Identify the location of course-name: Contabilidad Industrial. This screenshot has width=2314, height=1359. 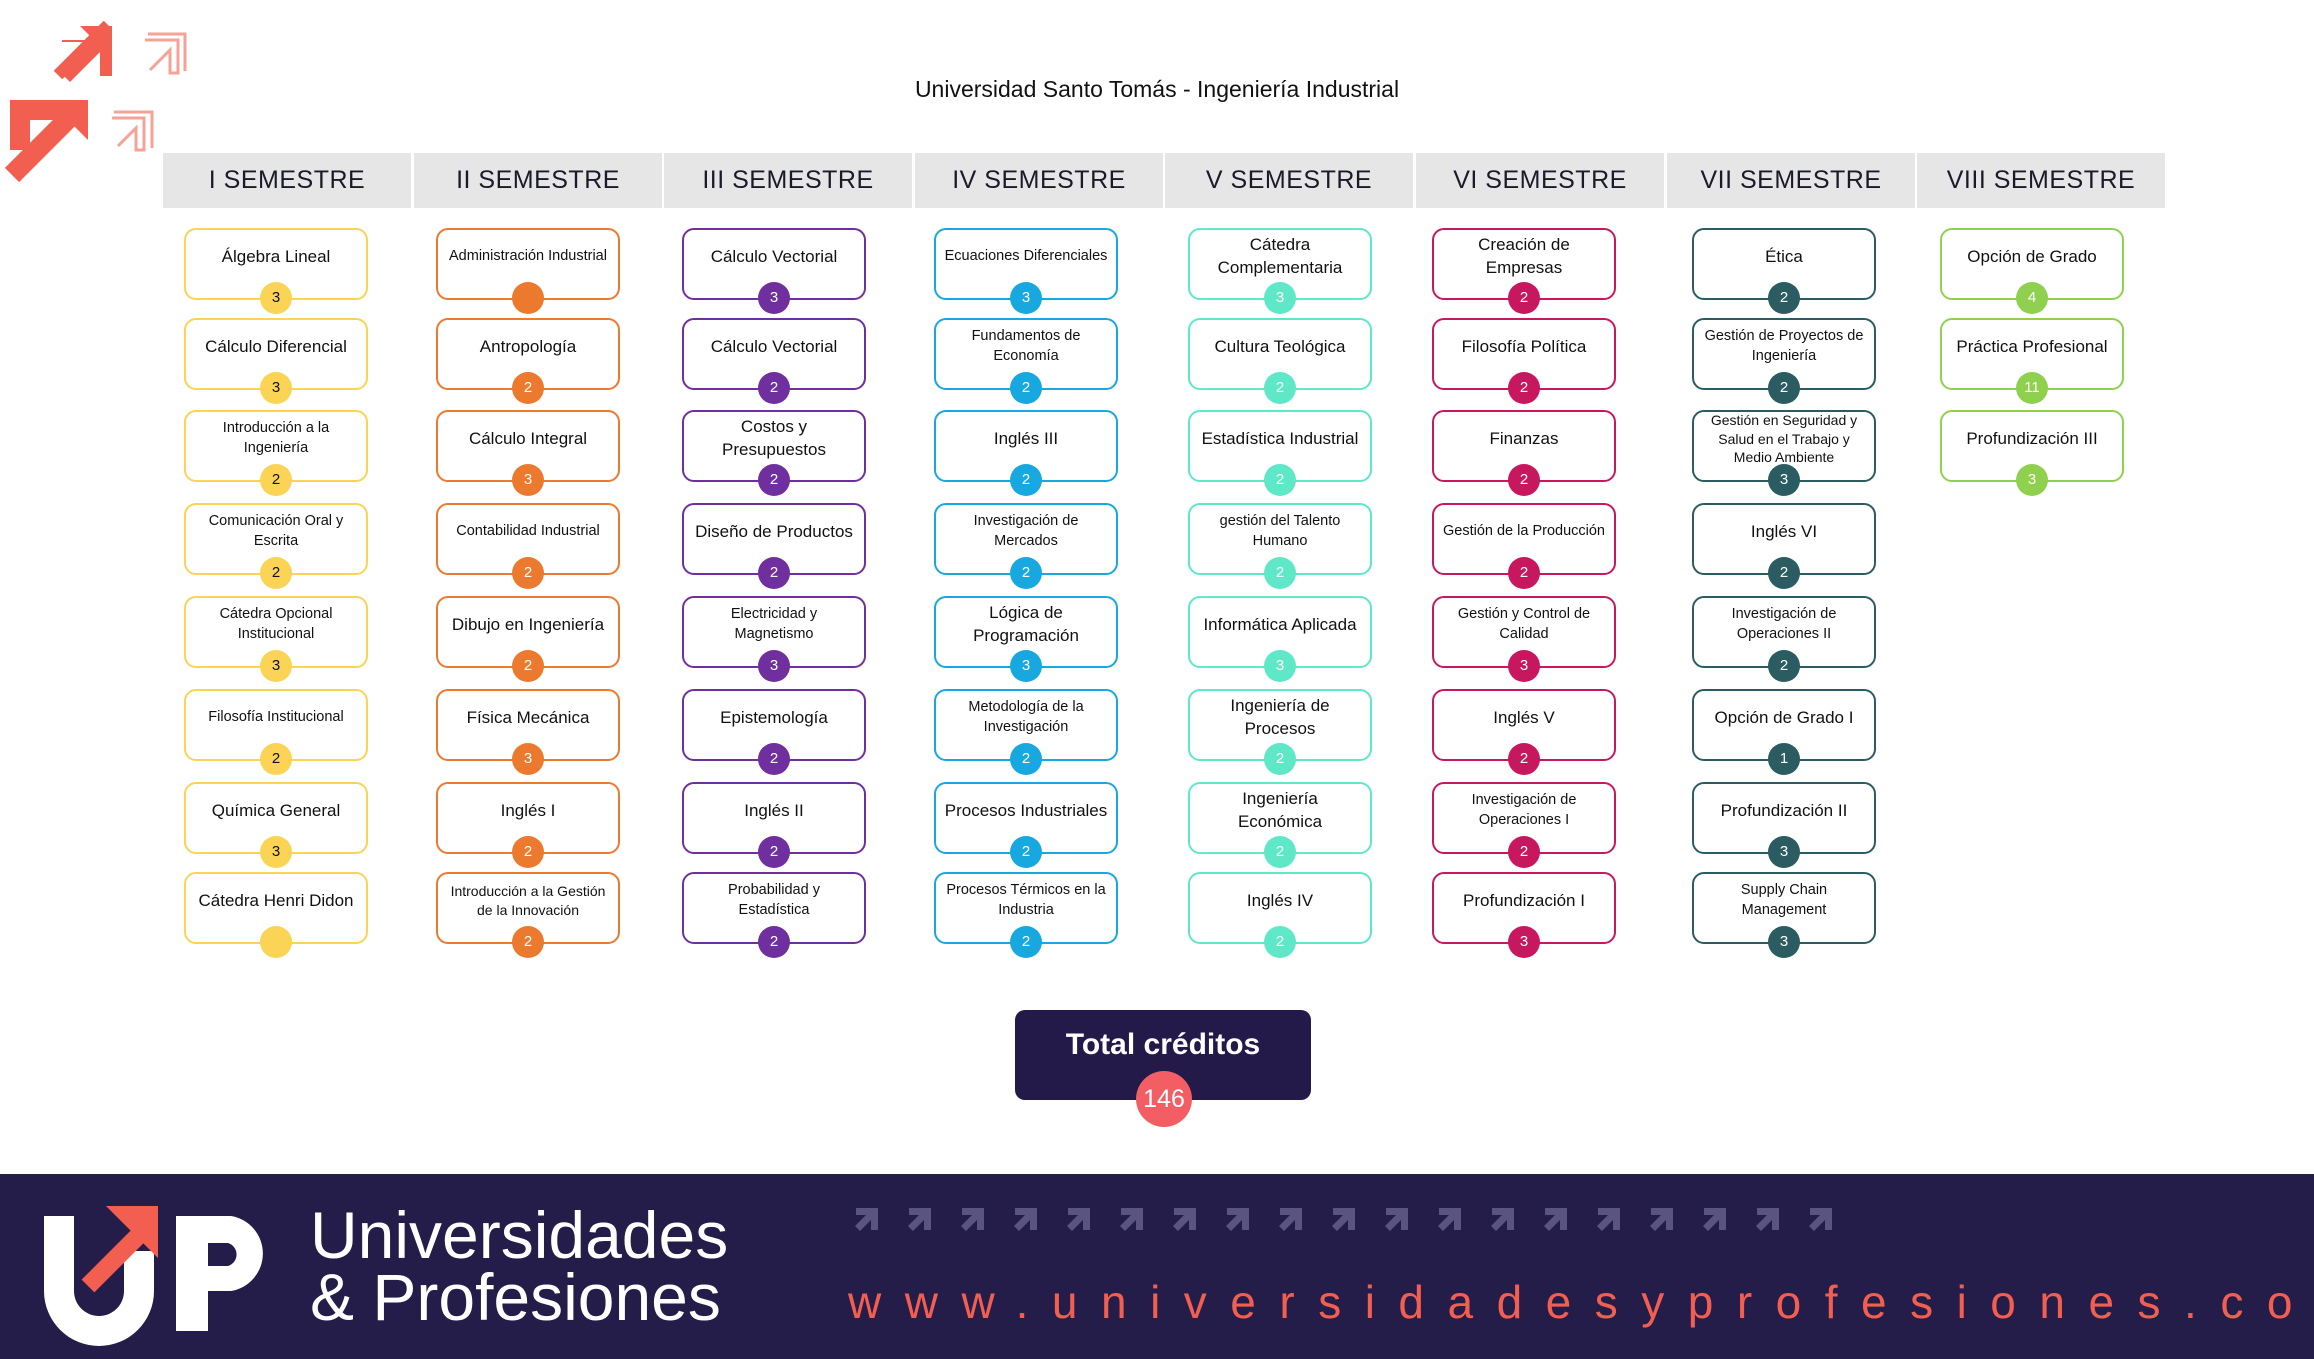
(528, 531).